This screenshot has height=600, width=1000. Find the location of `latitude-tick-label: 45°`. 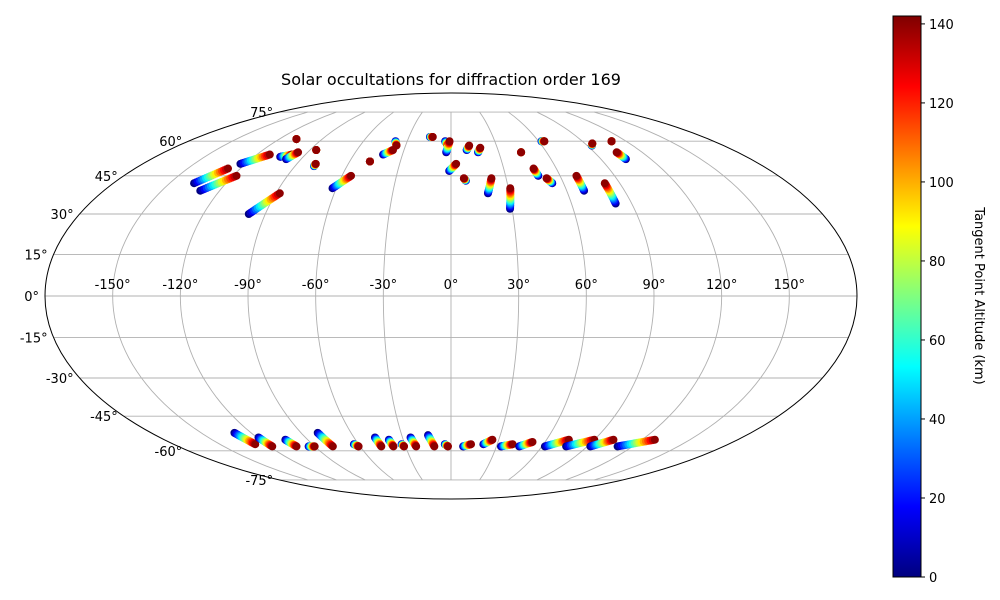

latitude-tick-label: 45° is located at coordinates (106, 177).